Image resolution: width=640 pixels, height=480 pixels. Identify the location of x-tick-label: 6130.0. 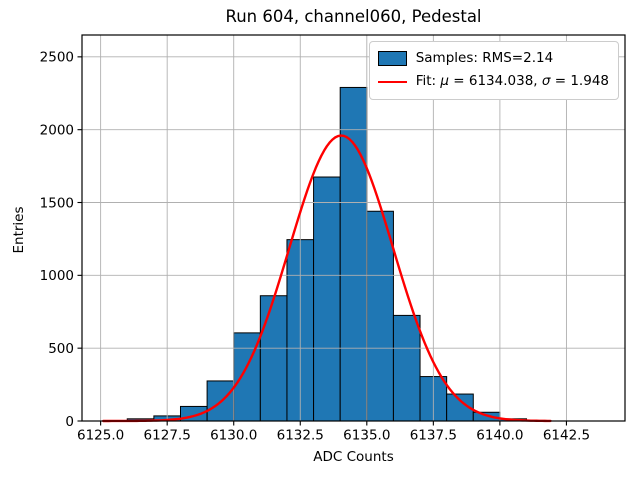
(233, 436).